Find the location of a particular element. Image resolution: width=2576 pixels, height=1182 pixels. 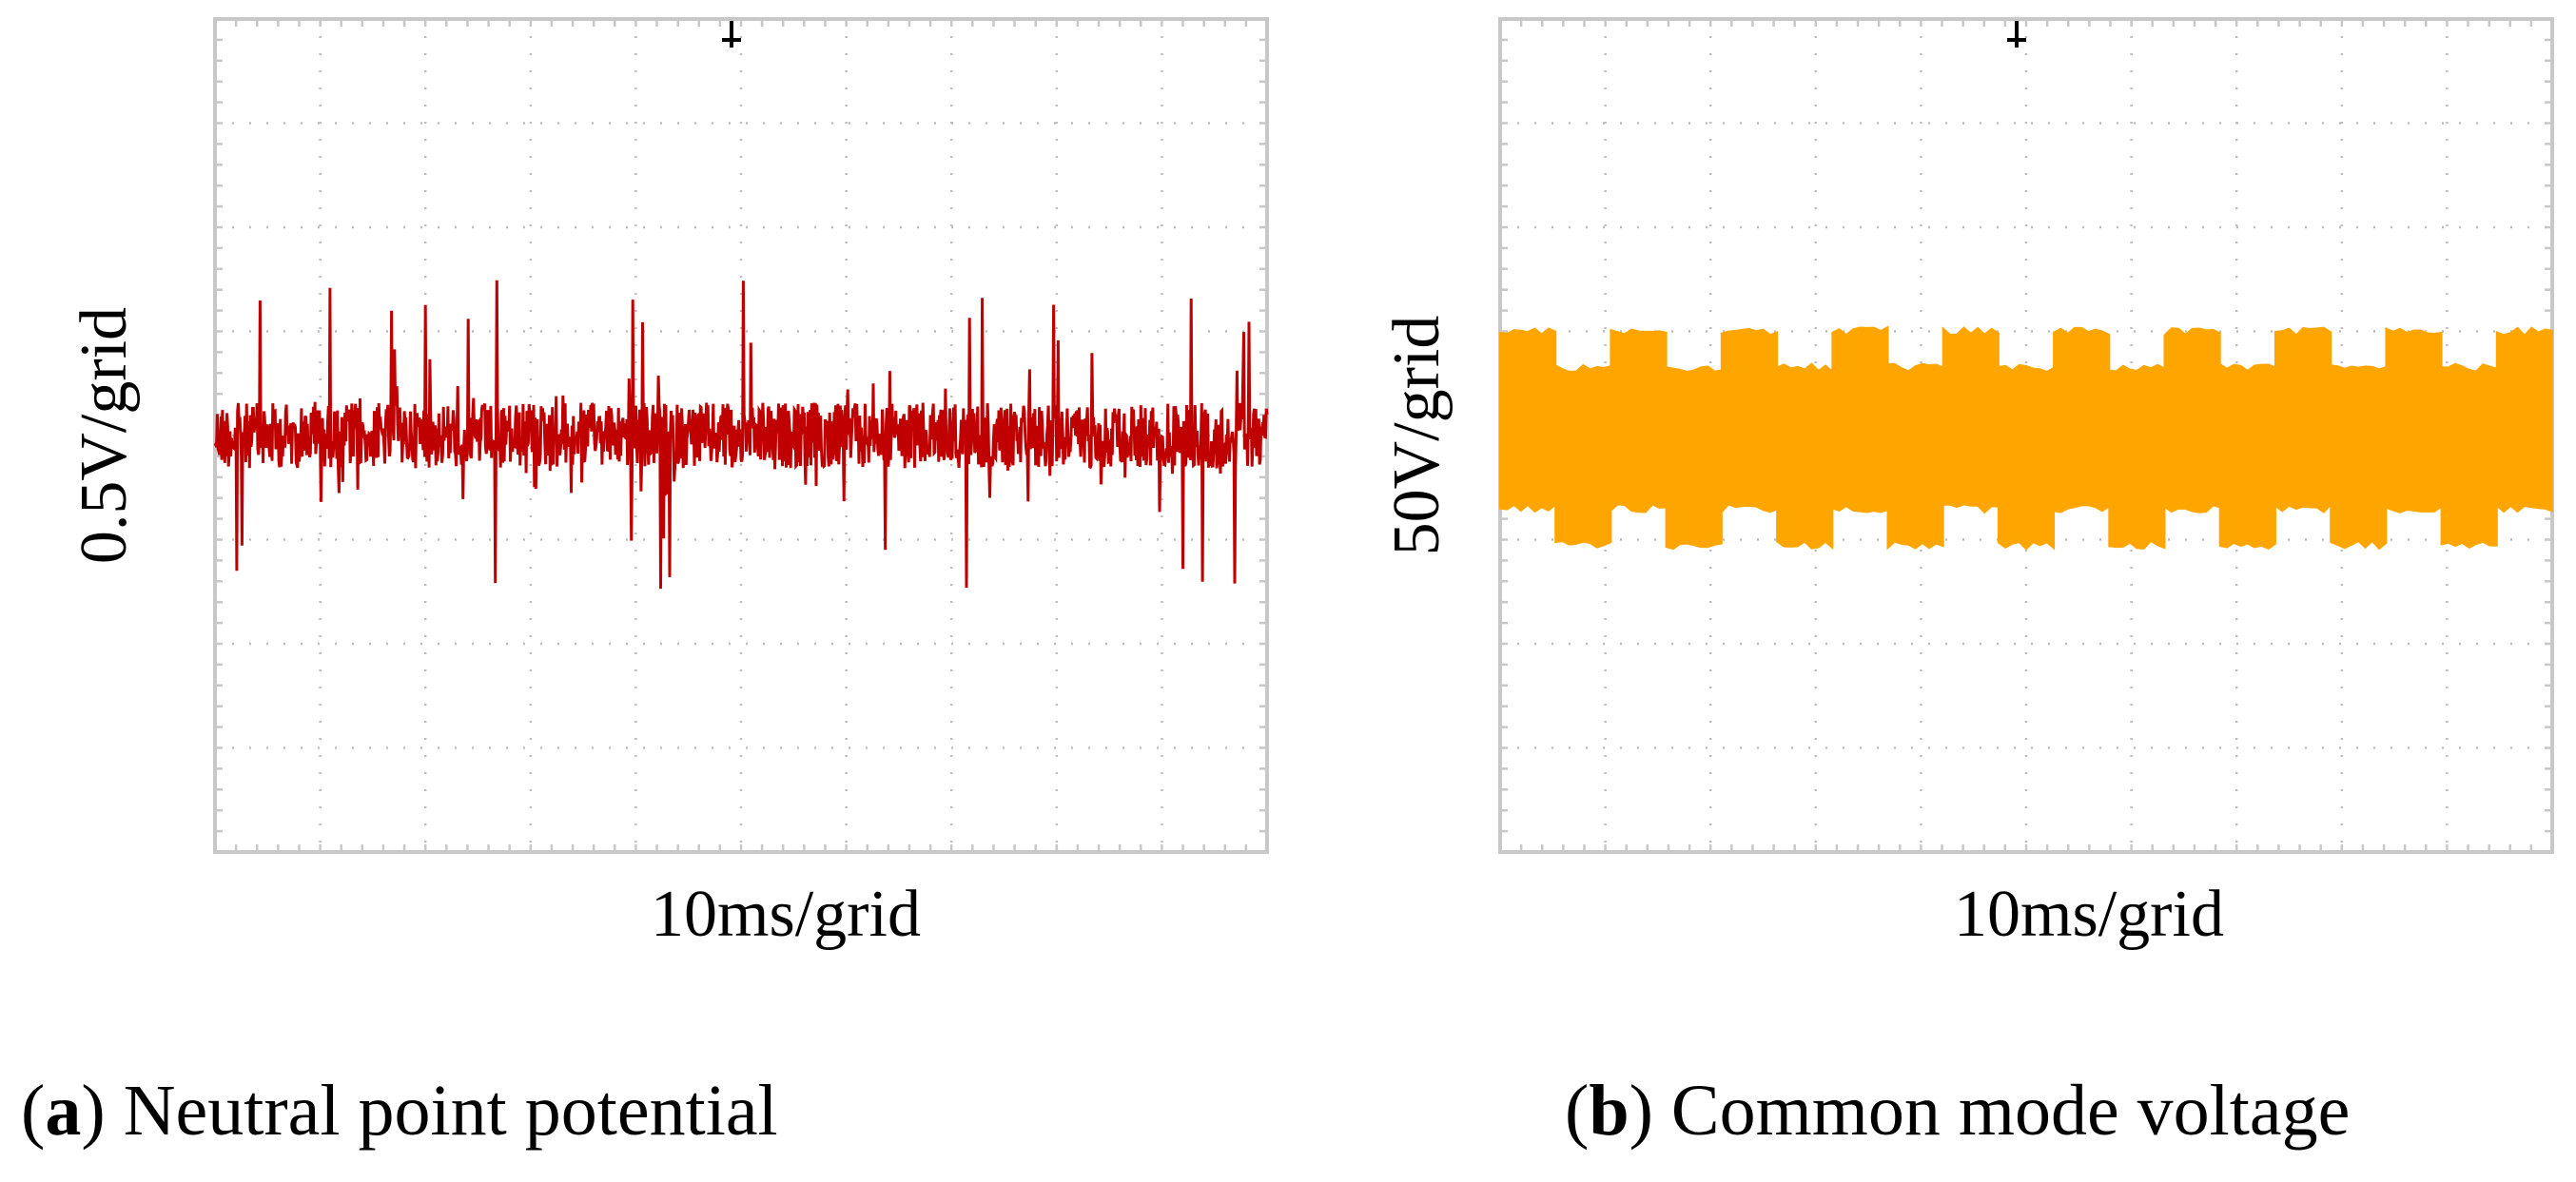

caption-a: (a) Neutral point potential is located at coordinates (400, 1111).